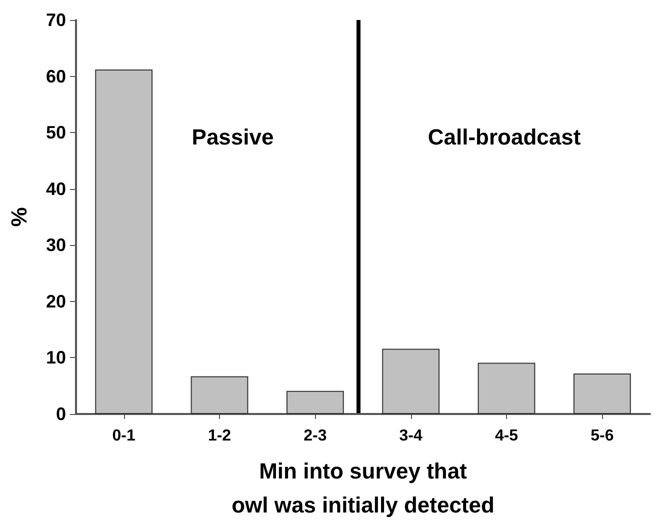  Describe the element at coordinates (505, 137) in the screenshot. I see `annotation: Call-broadcast` at that location.